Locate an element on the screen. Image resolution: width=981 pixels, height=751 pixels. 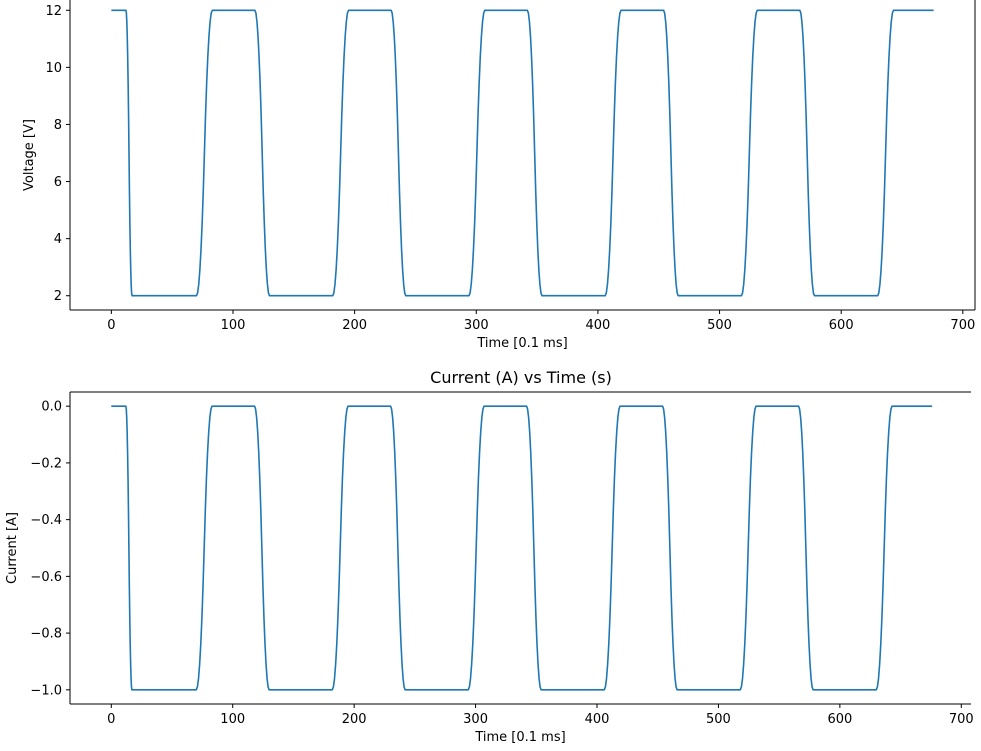
y-tick-label: 6 is located at coordinates (58, 182).